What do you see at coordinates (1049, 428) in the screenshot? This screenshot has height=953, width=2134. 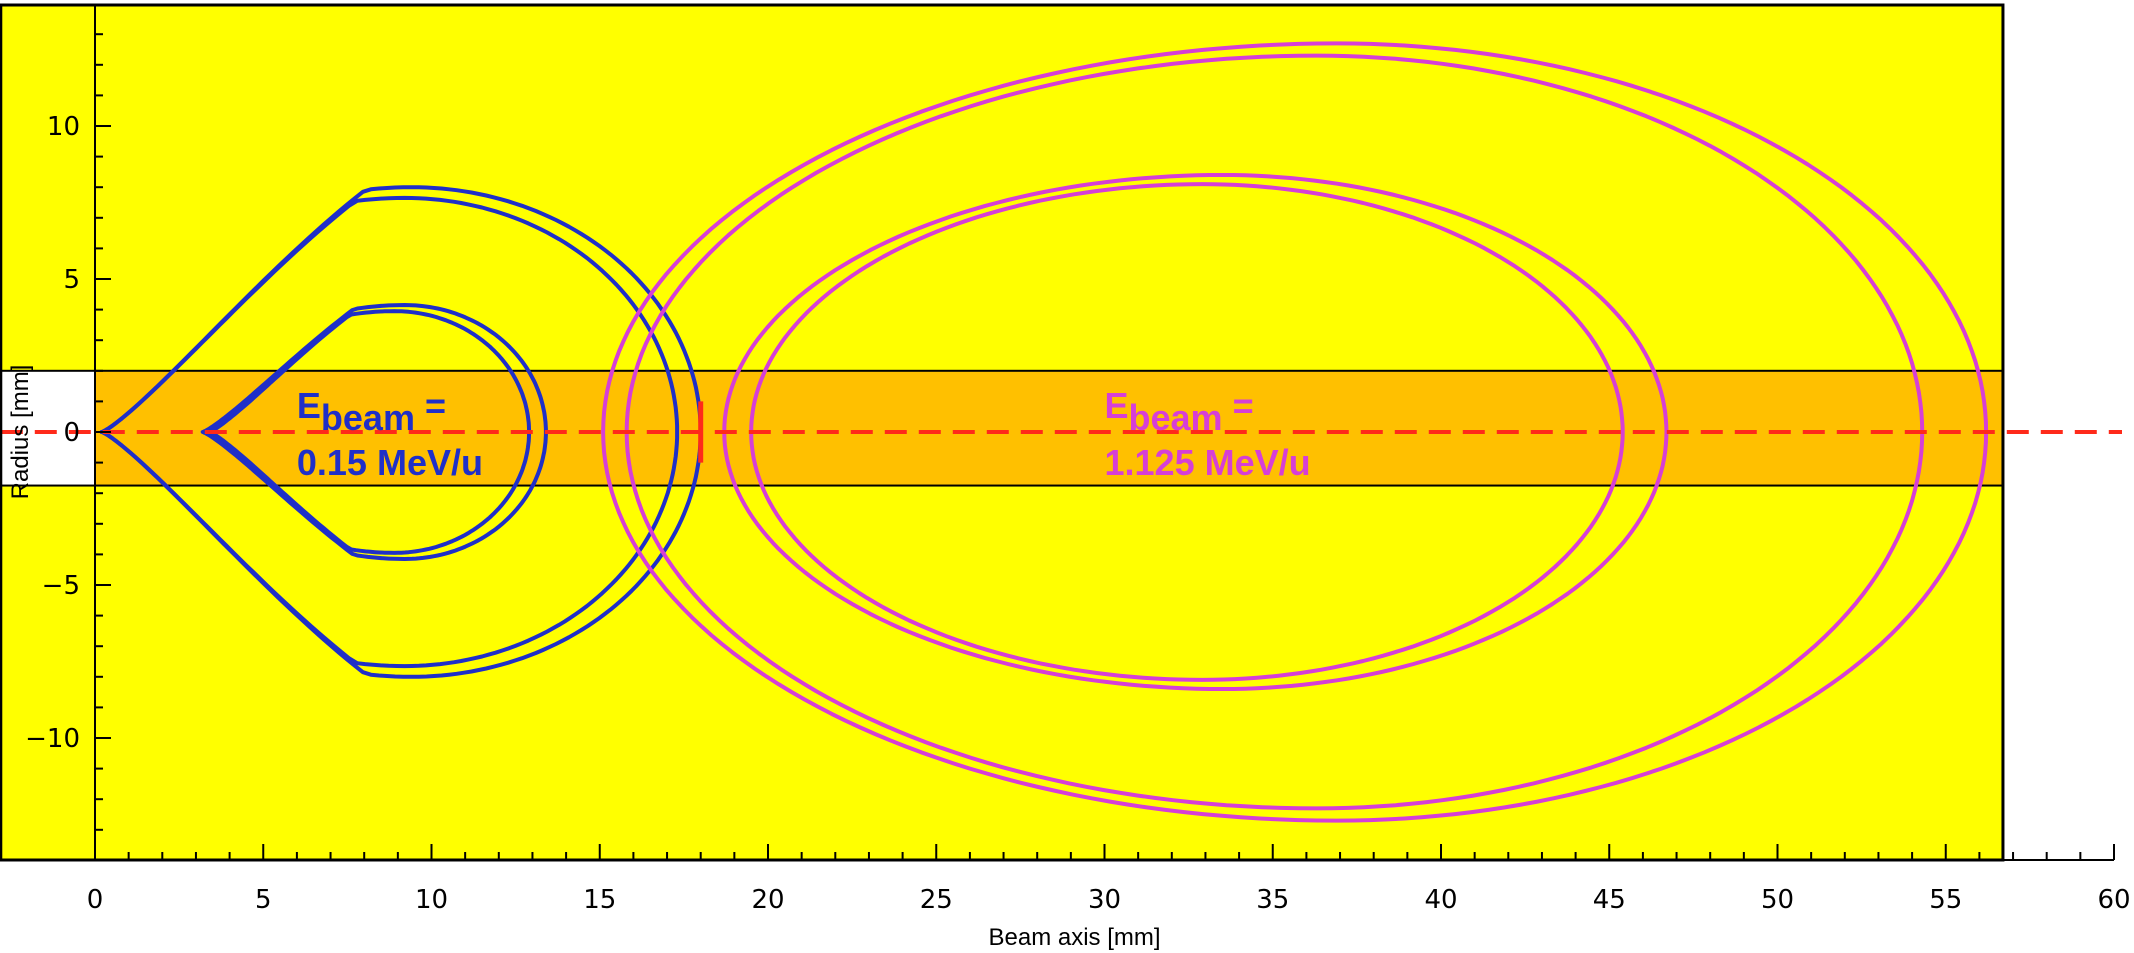 I see `orange-band-region` at bounding box center [1049, 428].